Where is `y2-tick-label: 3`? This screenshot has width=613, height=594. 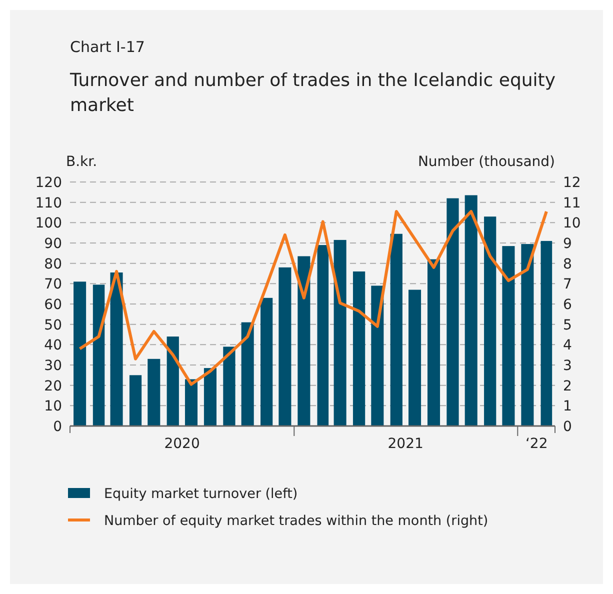
y2-tick-label: 3 is located at coordinates (567, 366).